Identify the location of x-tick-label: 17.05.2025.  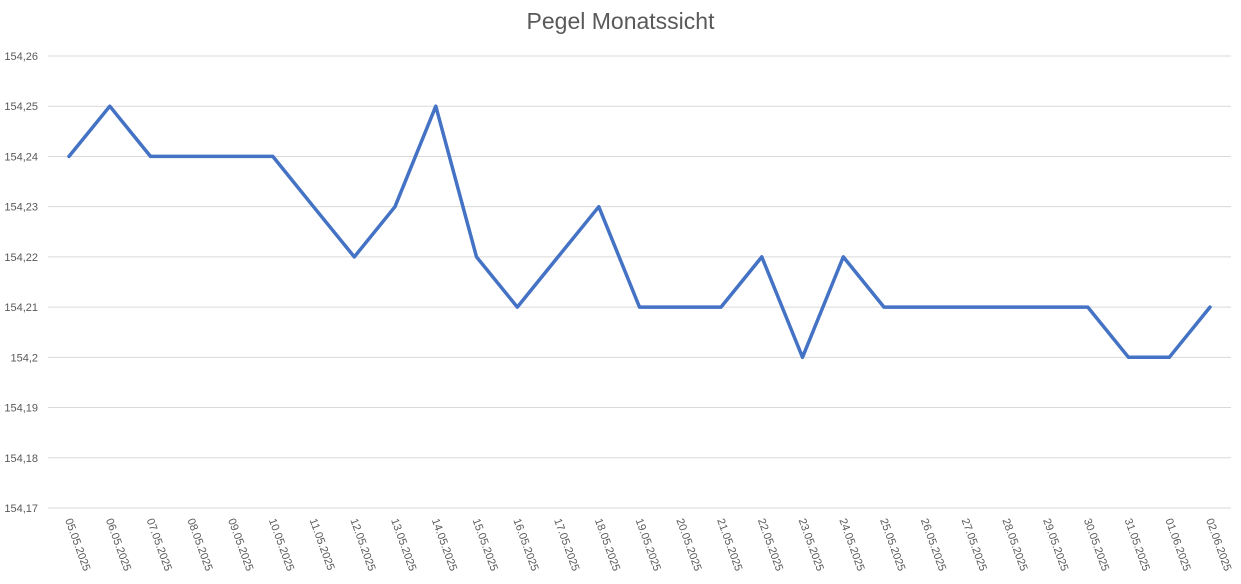
(566, 545).